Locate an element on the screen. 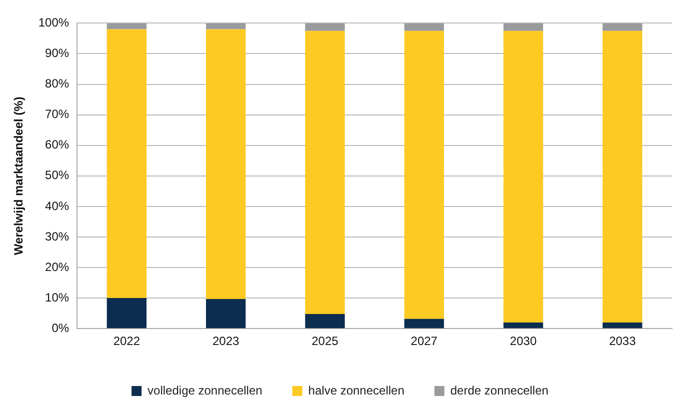  y-tick-label: 40% is located at coordinates (57, 205).